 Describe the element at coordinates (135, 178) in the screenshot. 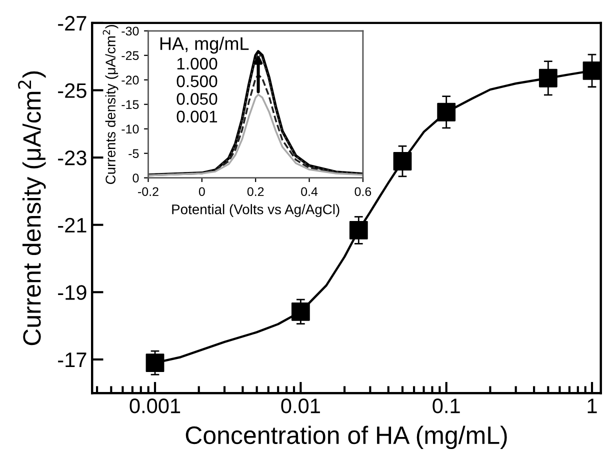

I see `y-tick-label: 0` at that location.